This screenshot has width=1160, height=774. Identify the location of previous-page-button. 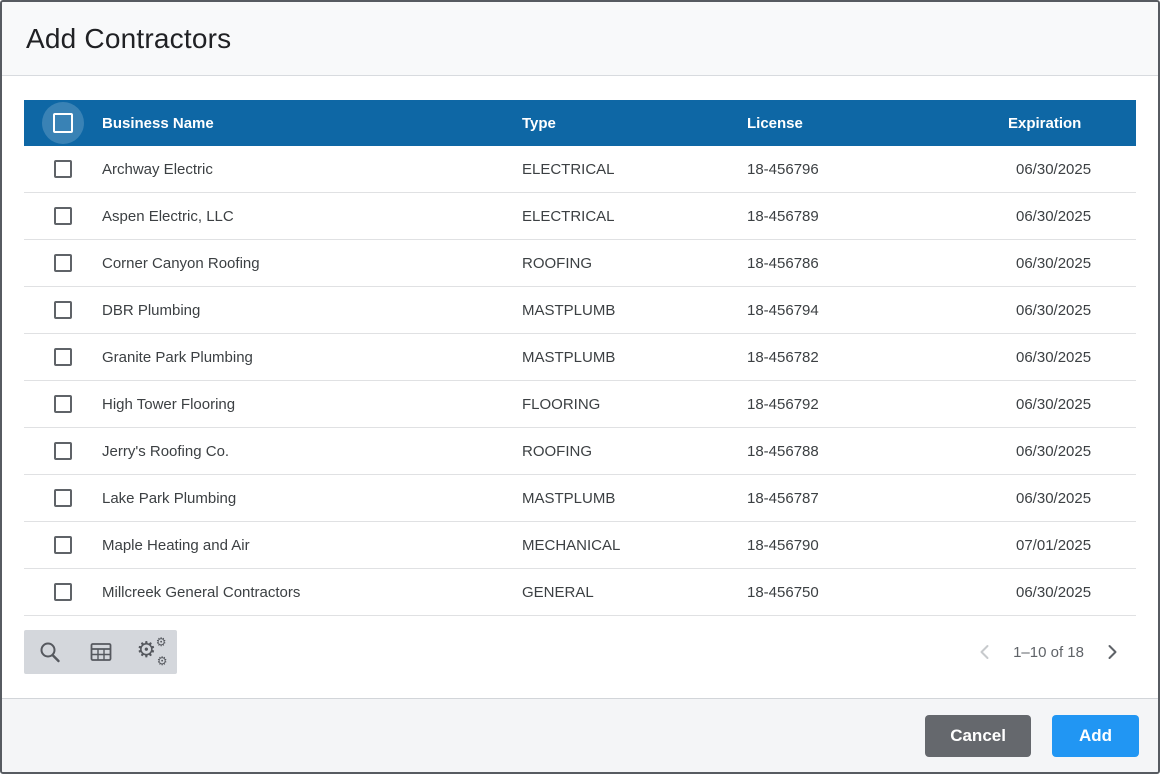
(985, 652).